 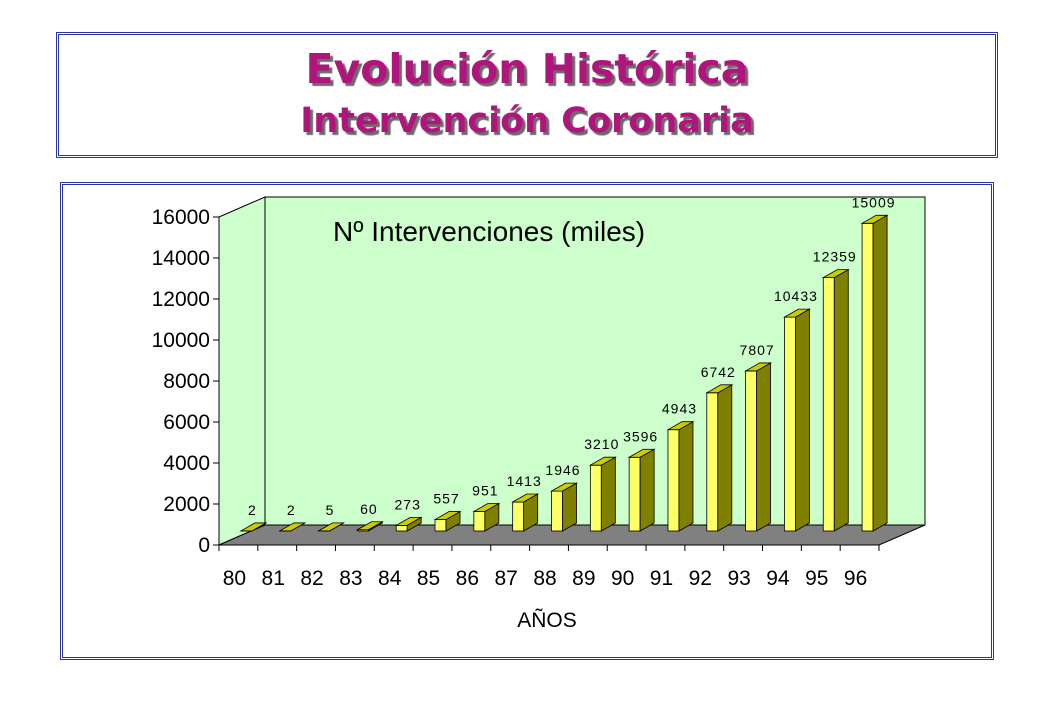 What do you see at coordinates (547, 620) in the screenshot?
I see `x-axis-label: AÑOS` at bounding box center [547, 620].